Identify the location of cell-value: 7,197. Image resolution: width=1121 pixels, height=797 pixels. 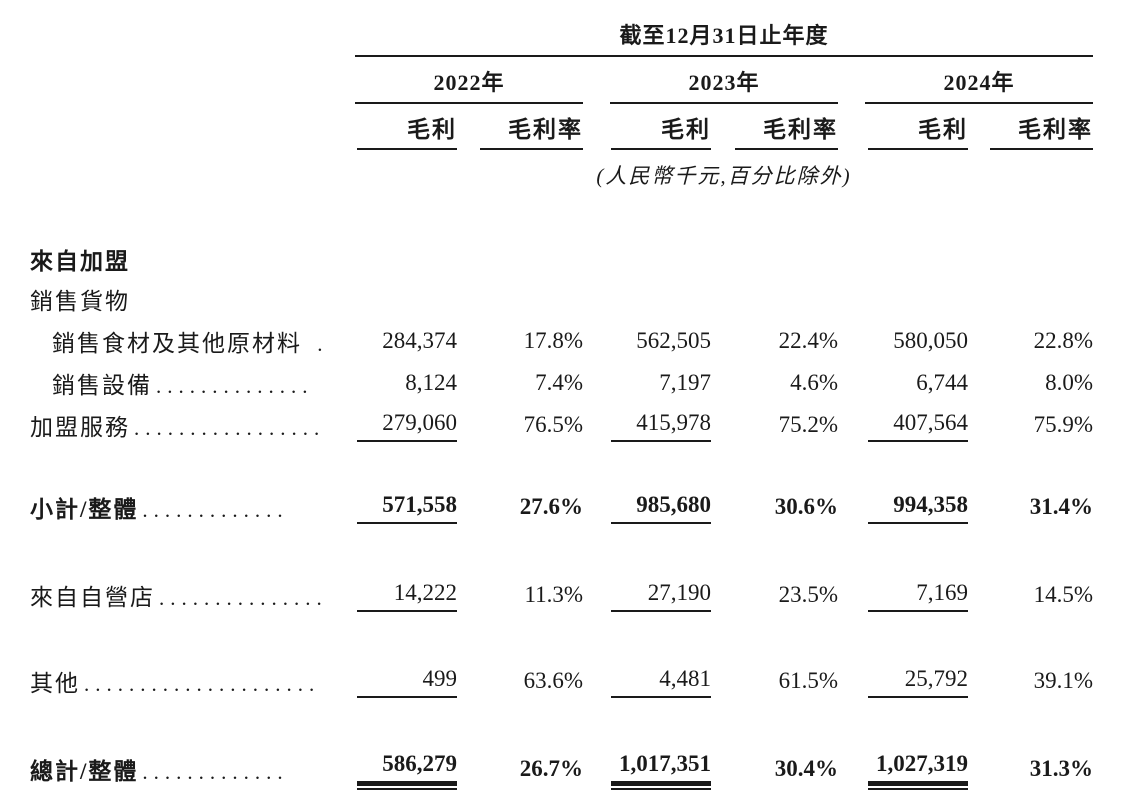
(685, 382).